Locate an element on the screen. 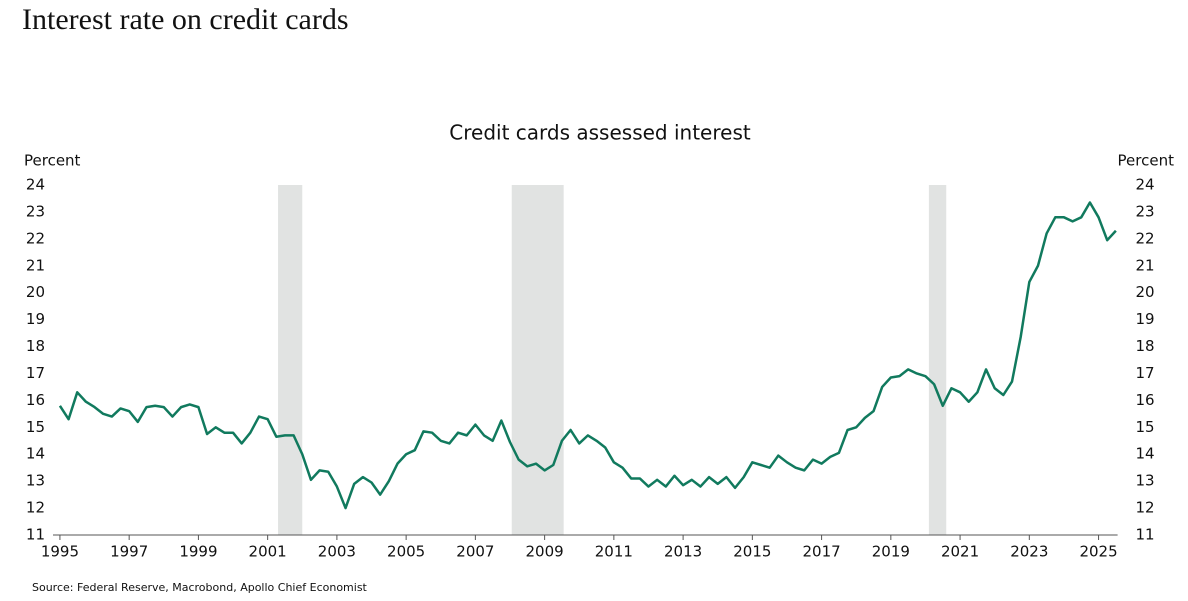 This screenshot has height=601, width=1188. y-tick-label: 24 is located at coordinates (35, 185).